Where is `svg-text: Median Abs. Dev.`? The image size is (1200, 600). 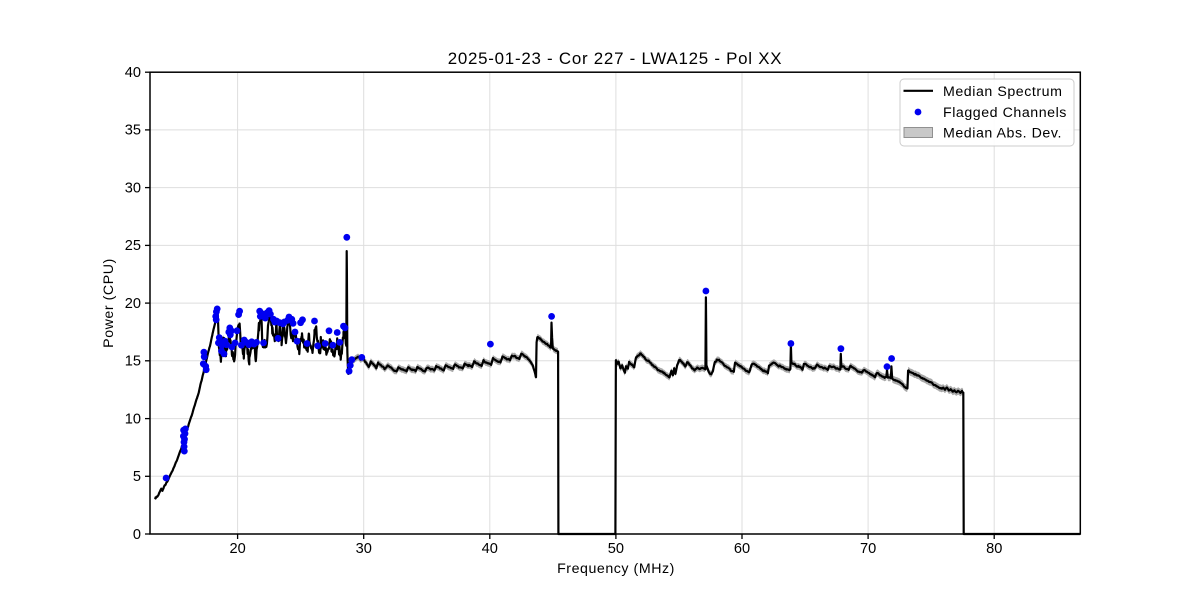 svg-text: Median Abs. Dev. is located at coordinates (1002, 134).